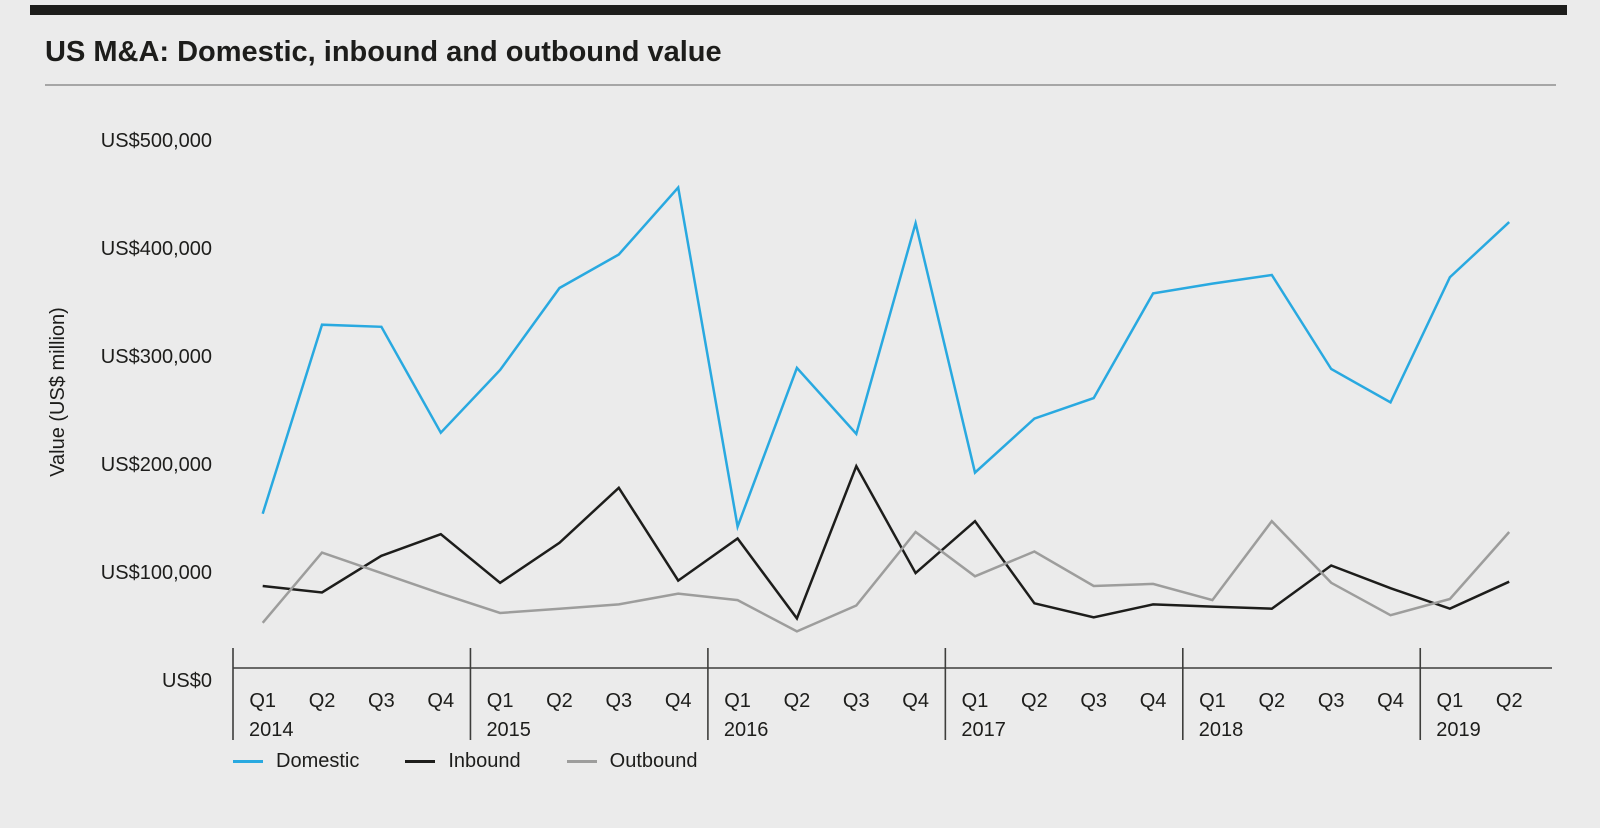 The width and height of the screenshot is (1600, 828). I want to click on outbound-line-swatch-icon, so click(581, 761).